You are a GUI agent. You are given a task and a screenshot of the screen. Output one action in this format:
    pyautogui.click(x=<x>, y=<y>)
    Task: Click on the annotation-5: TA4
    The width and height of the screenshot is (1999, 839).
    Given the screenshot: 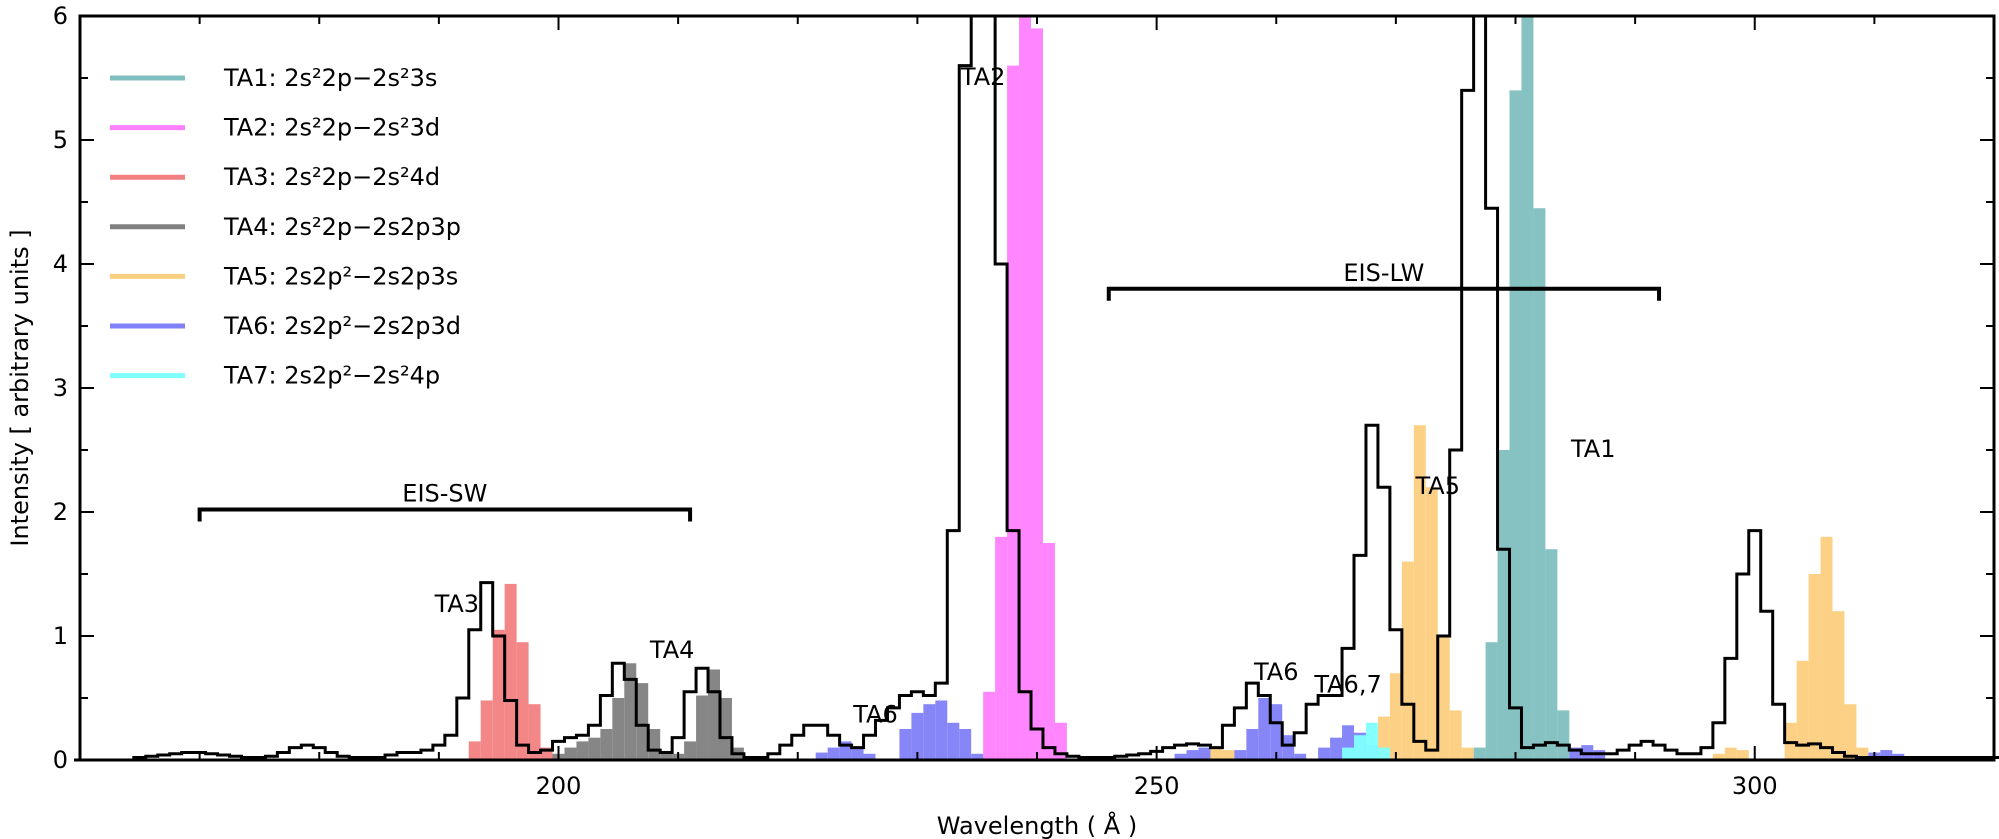 What is the action you would take?
    pyautogui.click(x=671, y=650)
    